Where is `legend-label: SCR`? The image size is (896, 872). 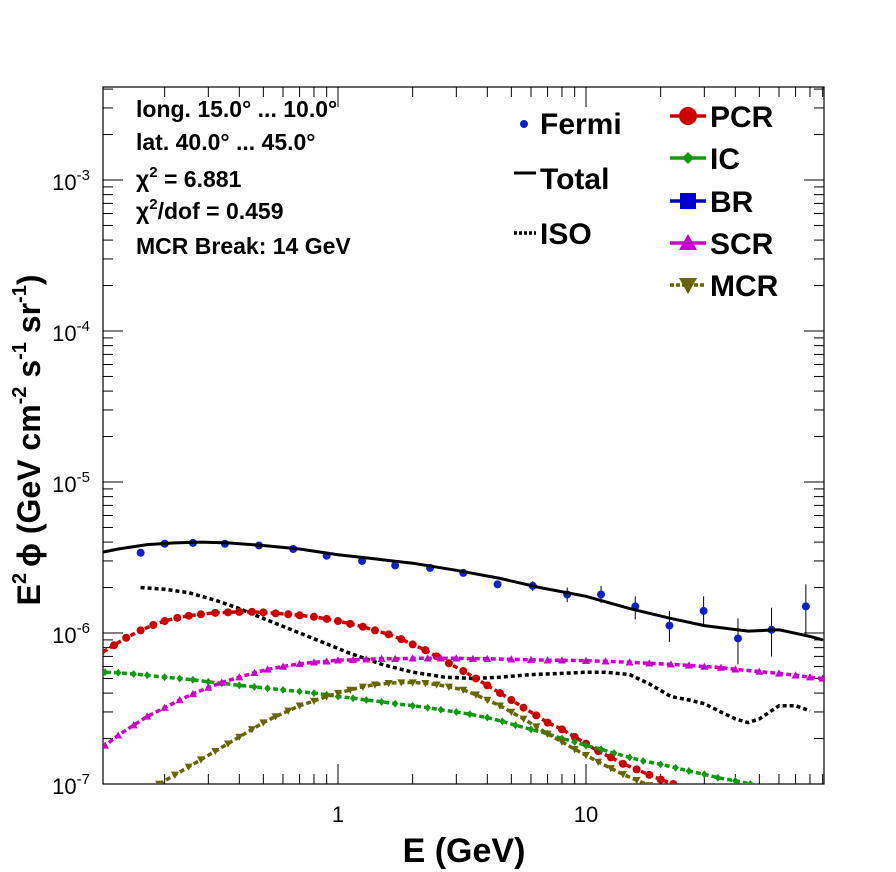 legend-label: SCR is located at coordinates (742, 244).